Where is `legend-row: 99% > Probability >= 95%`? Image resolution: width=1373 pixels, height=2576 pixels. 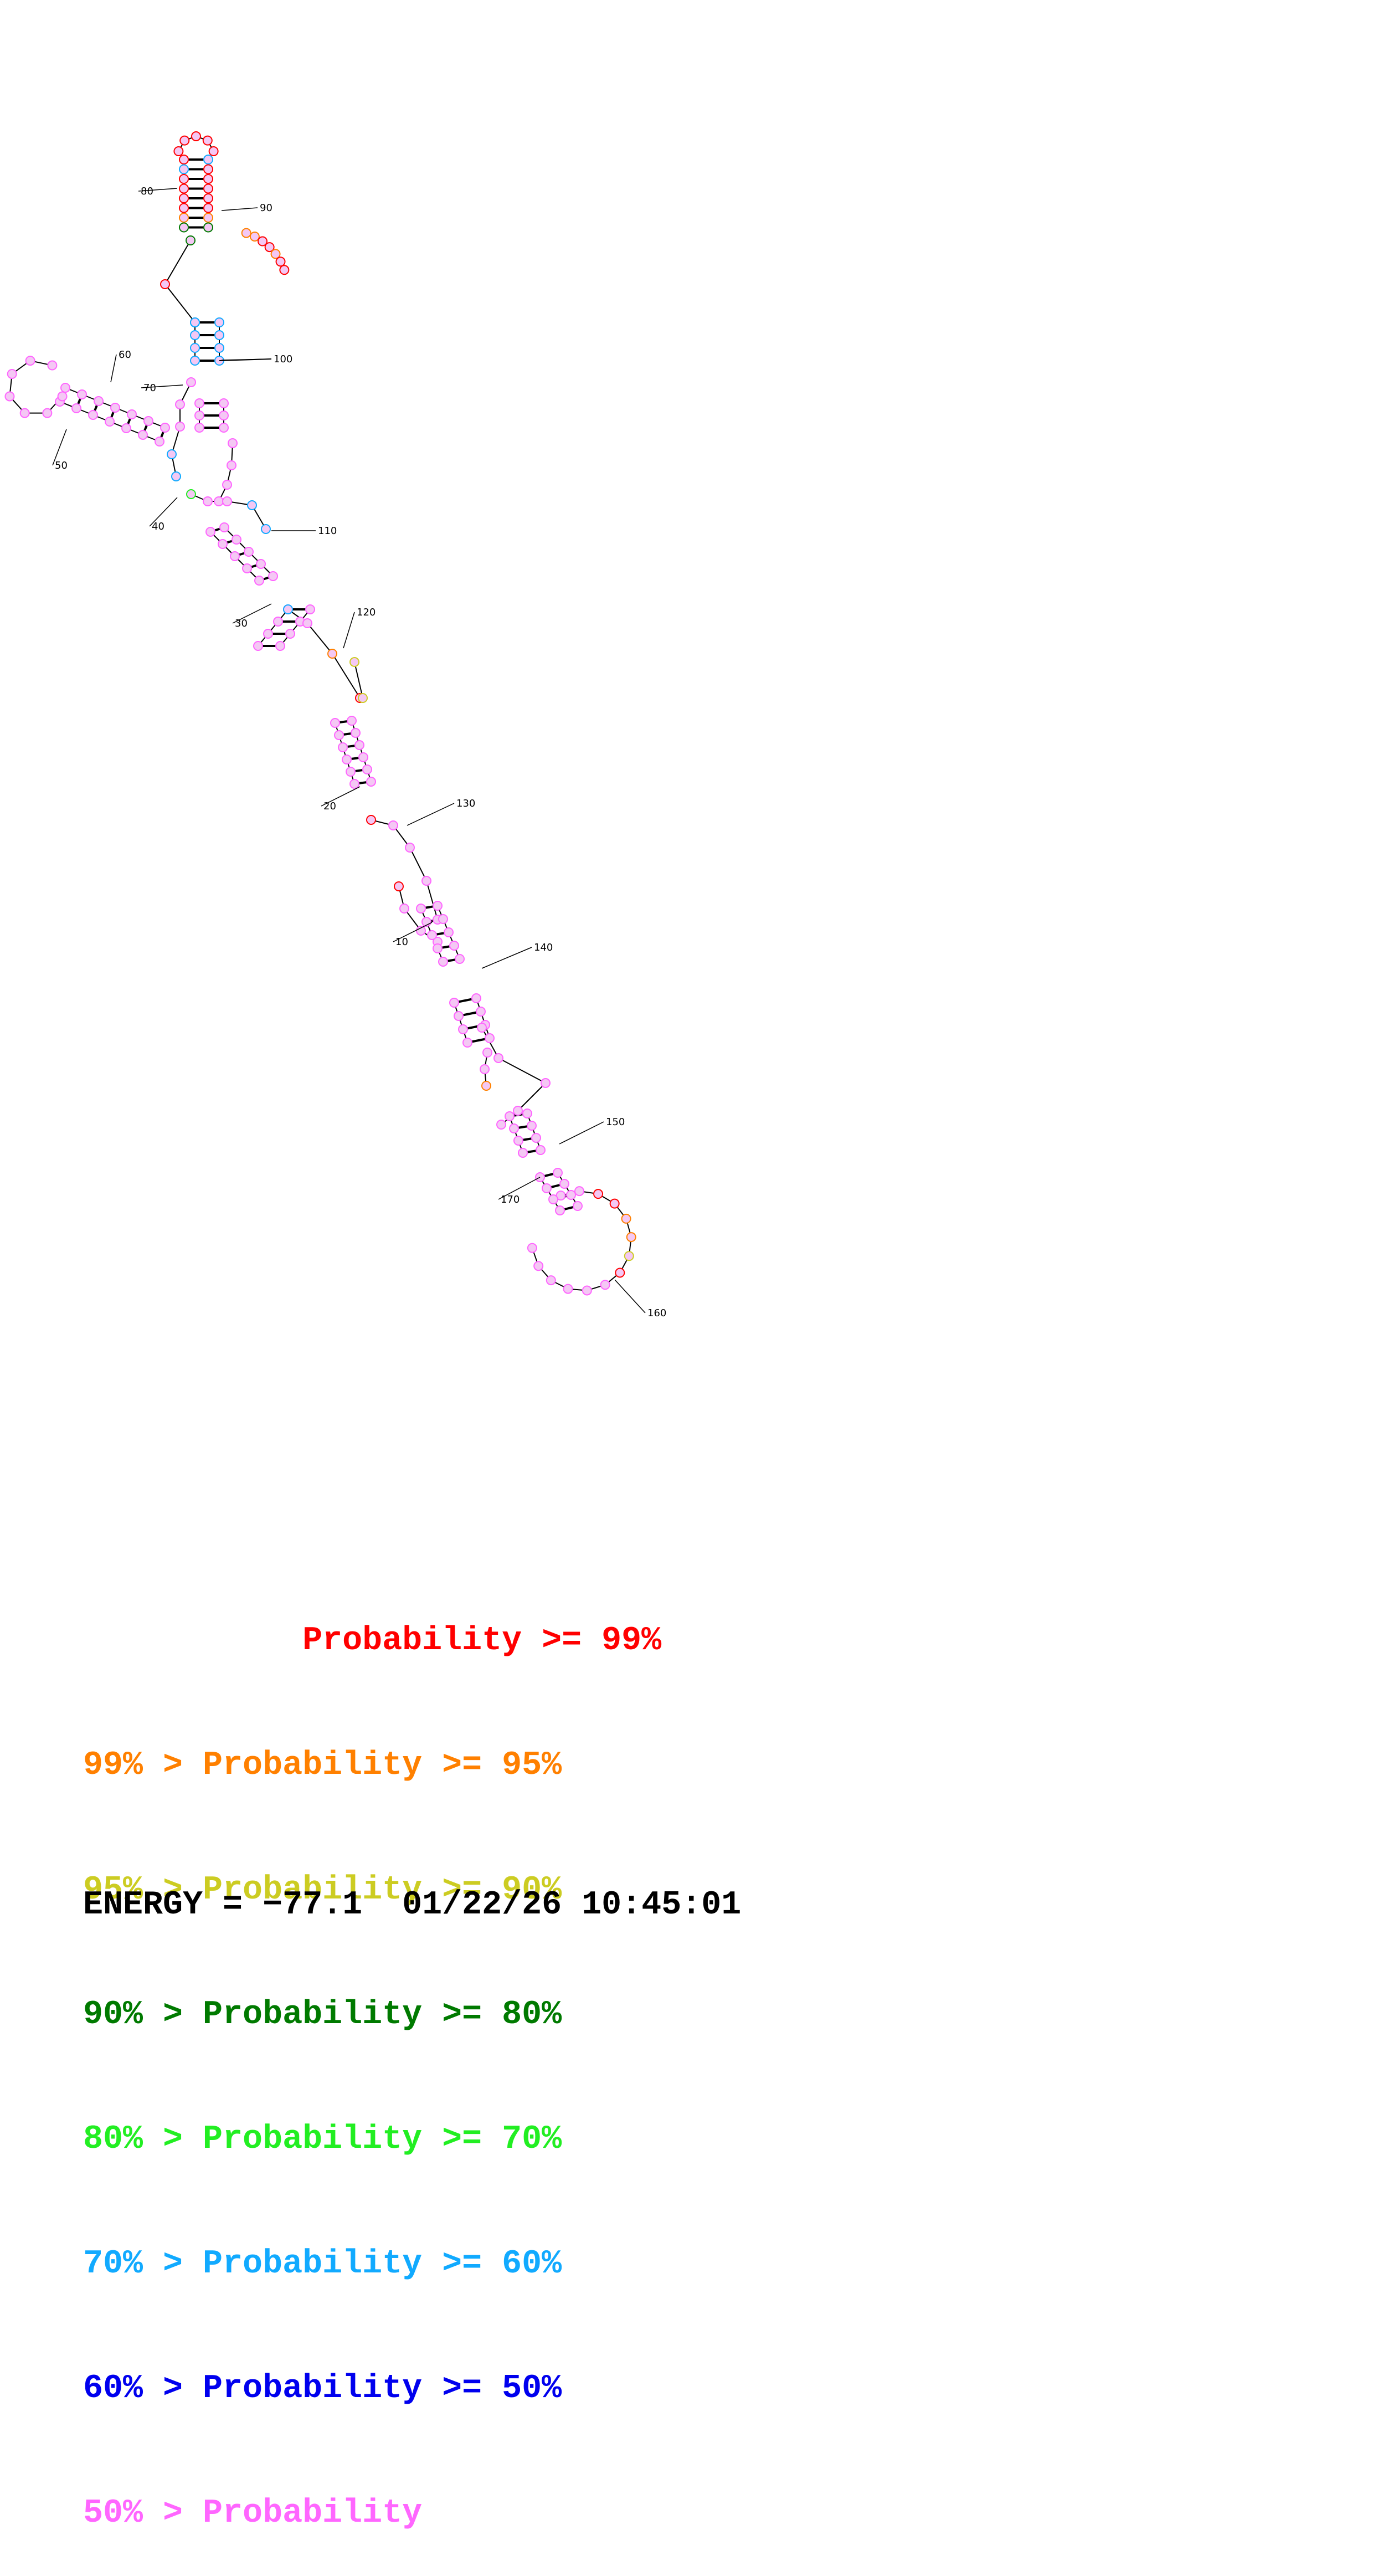
legend-row: 99% > Probability >= 95% is located at coordinates (372, 1766).